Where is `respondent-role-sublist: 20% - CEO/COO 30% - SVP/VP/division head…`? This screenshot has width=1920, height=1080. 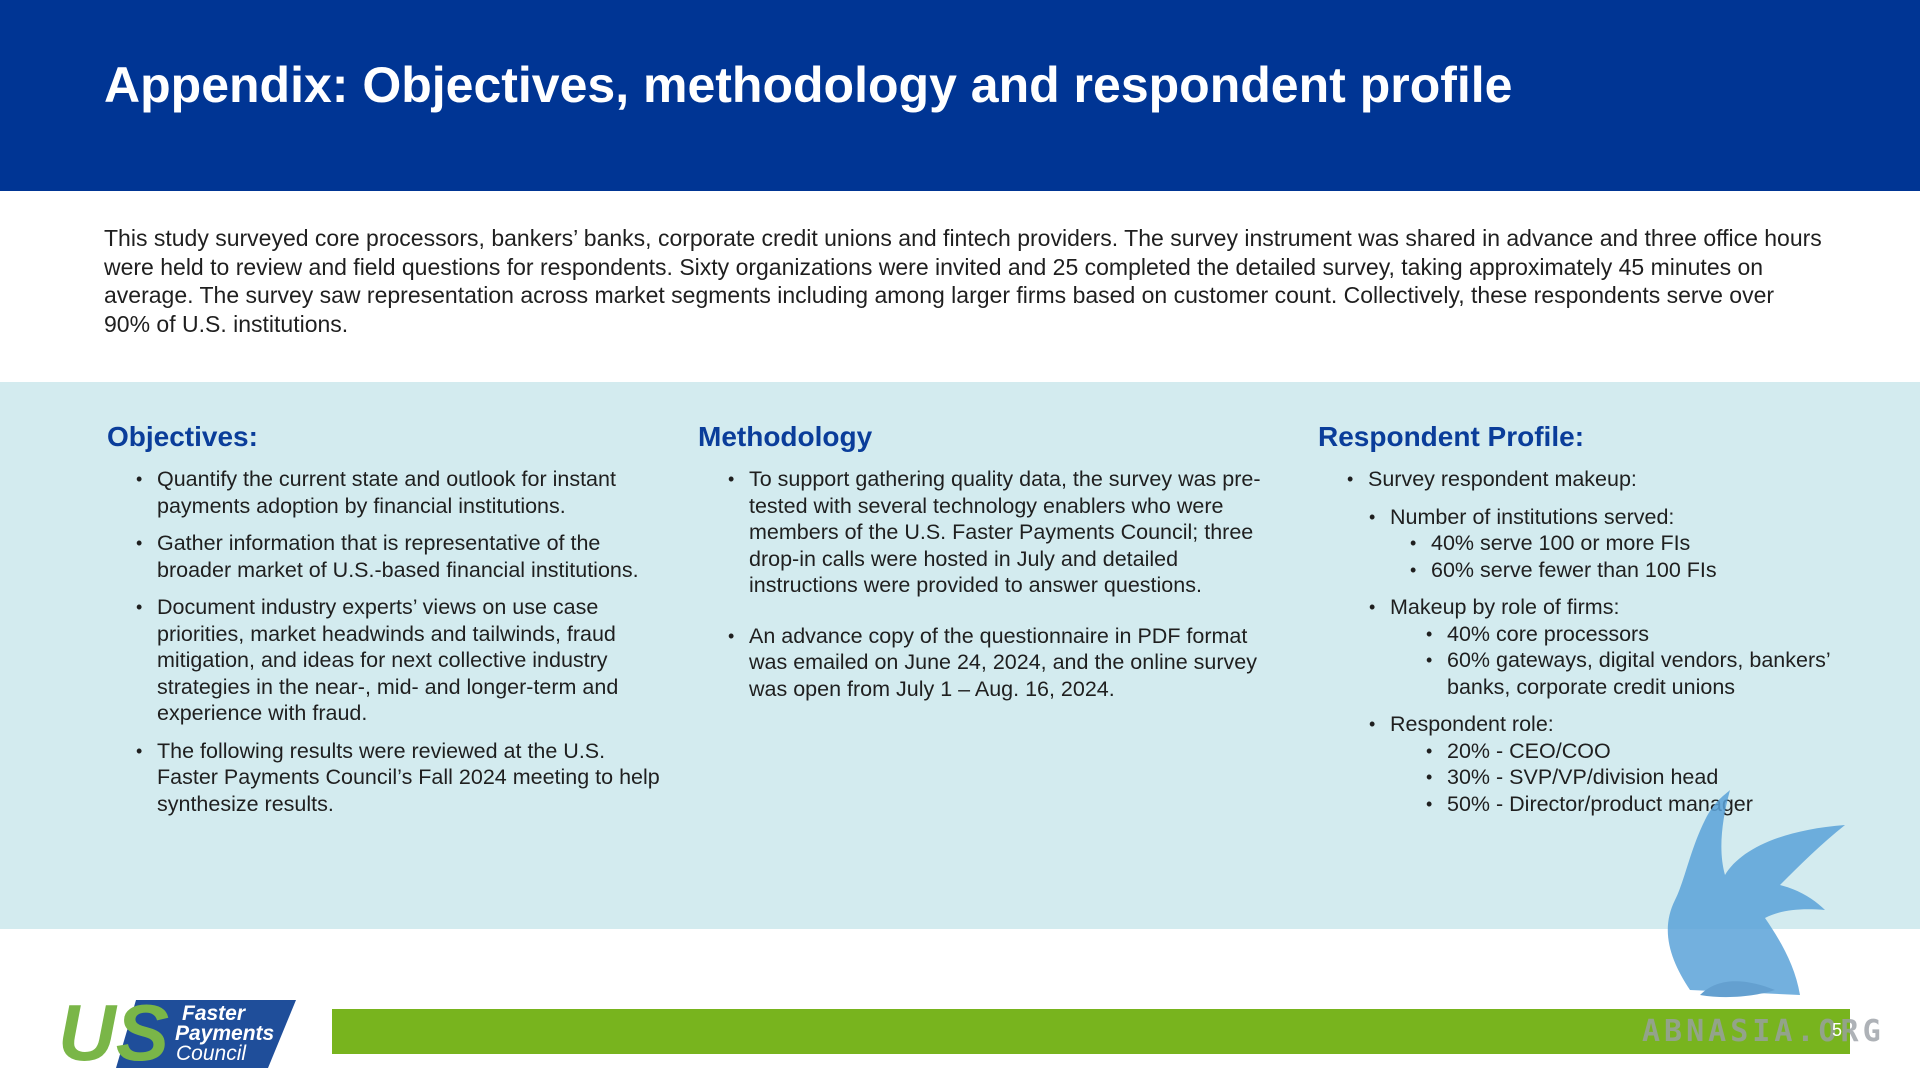
respondent-role-sublist: 20% - CEO/COO 30% - SVP/VP/division head… is located at coordinates (1652, 778).